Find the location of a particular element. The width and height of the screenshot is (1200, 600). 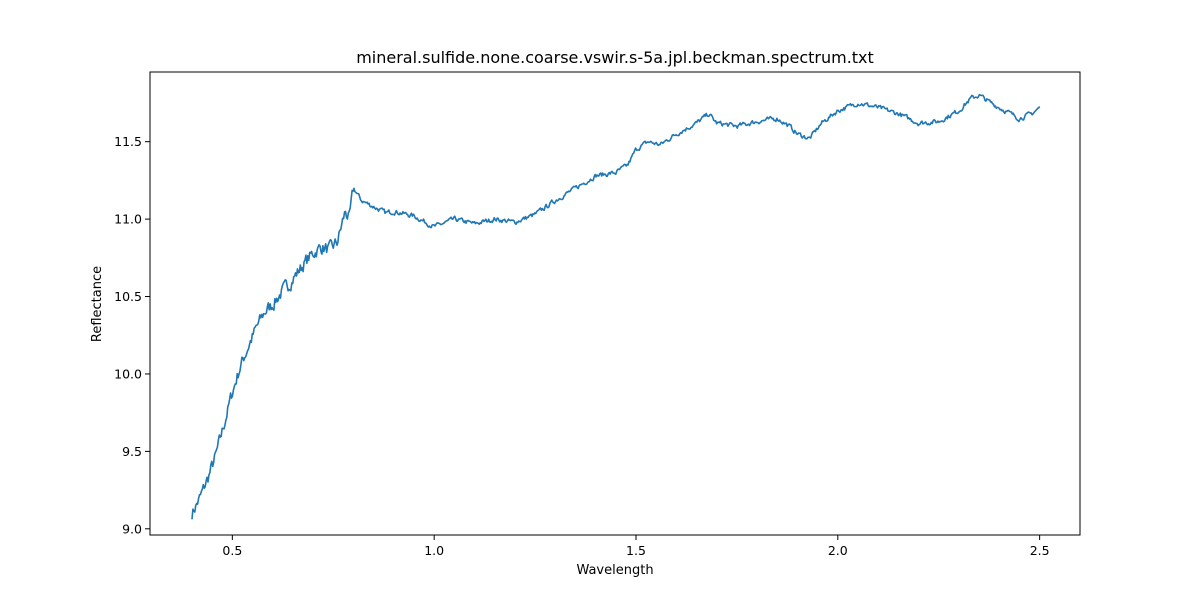

x-tick-label: 1.5 is located at coordinates (636, 550).